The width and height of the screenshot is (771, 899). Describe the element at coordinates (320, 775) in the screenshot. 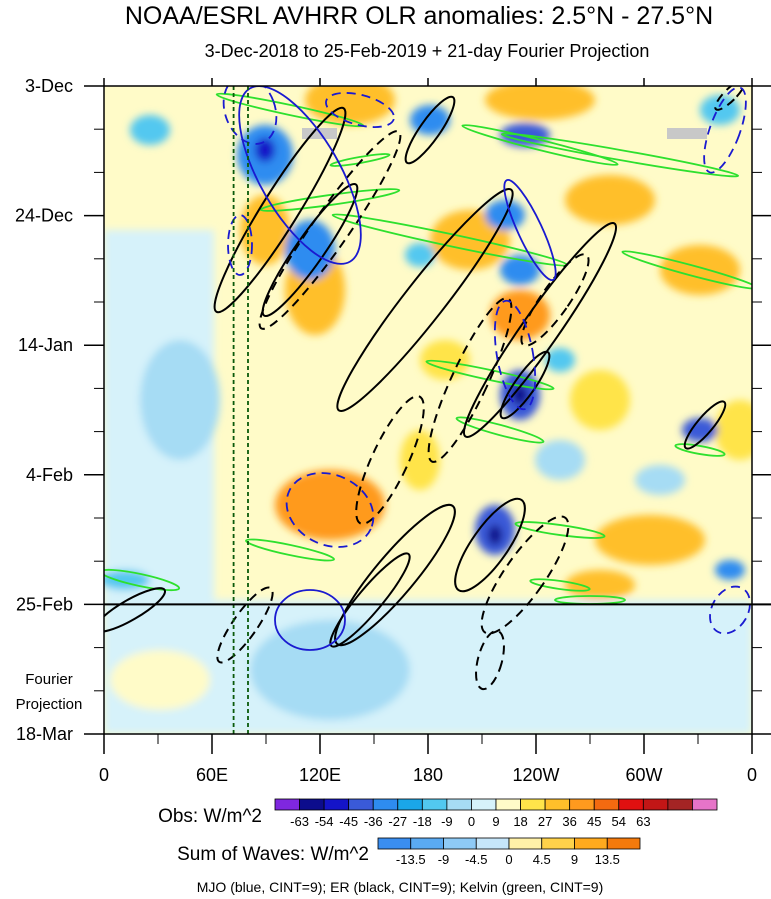

I see `x-tick-label: 120E` at that location.